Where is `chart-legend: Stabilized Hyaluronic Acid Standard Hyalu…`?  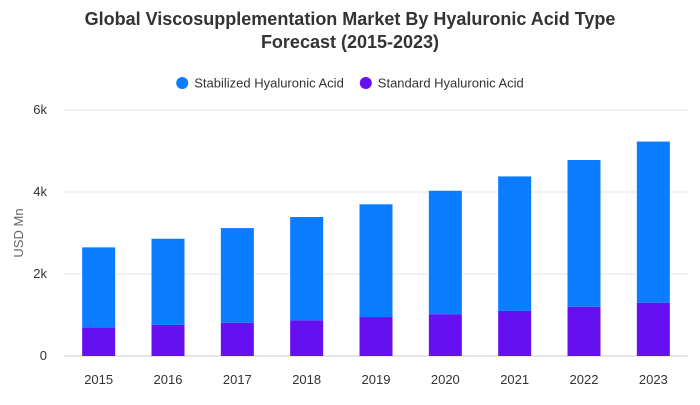 chart-legend: Stabilized Hyaluronic Acid Standard Hyalu… is located at coordinates (350, 83).